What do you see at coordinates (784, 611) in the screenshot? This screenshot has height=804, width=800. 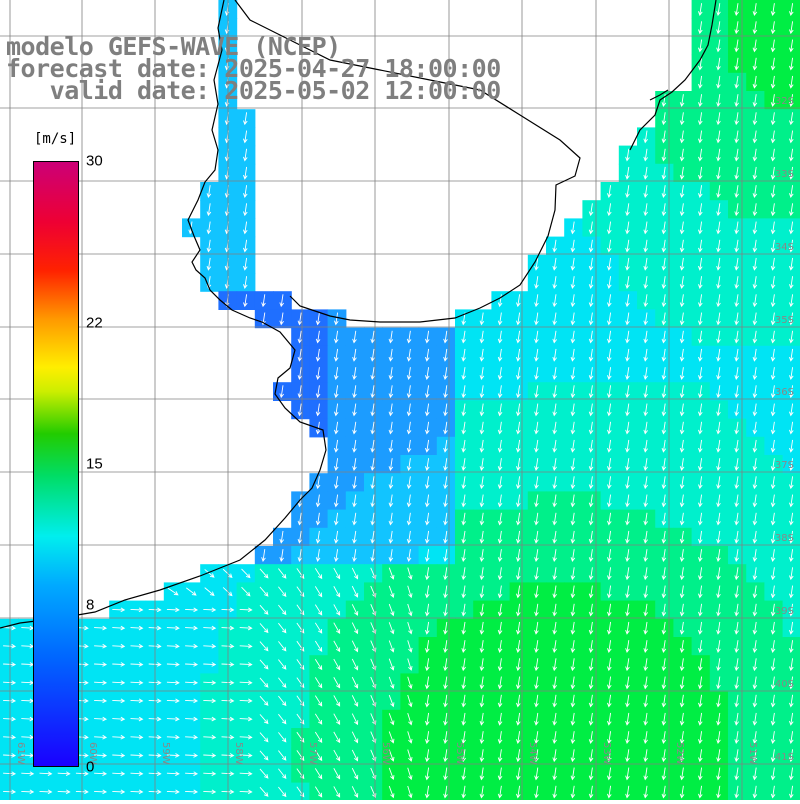 I see `lat-label: 39S` at bounding box center [784, 611].